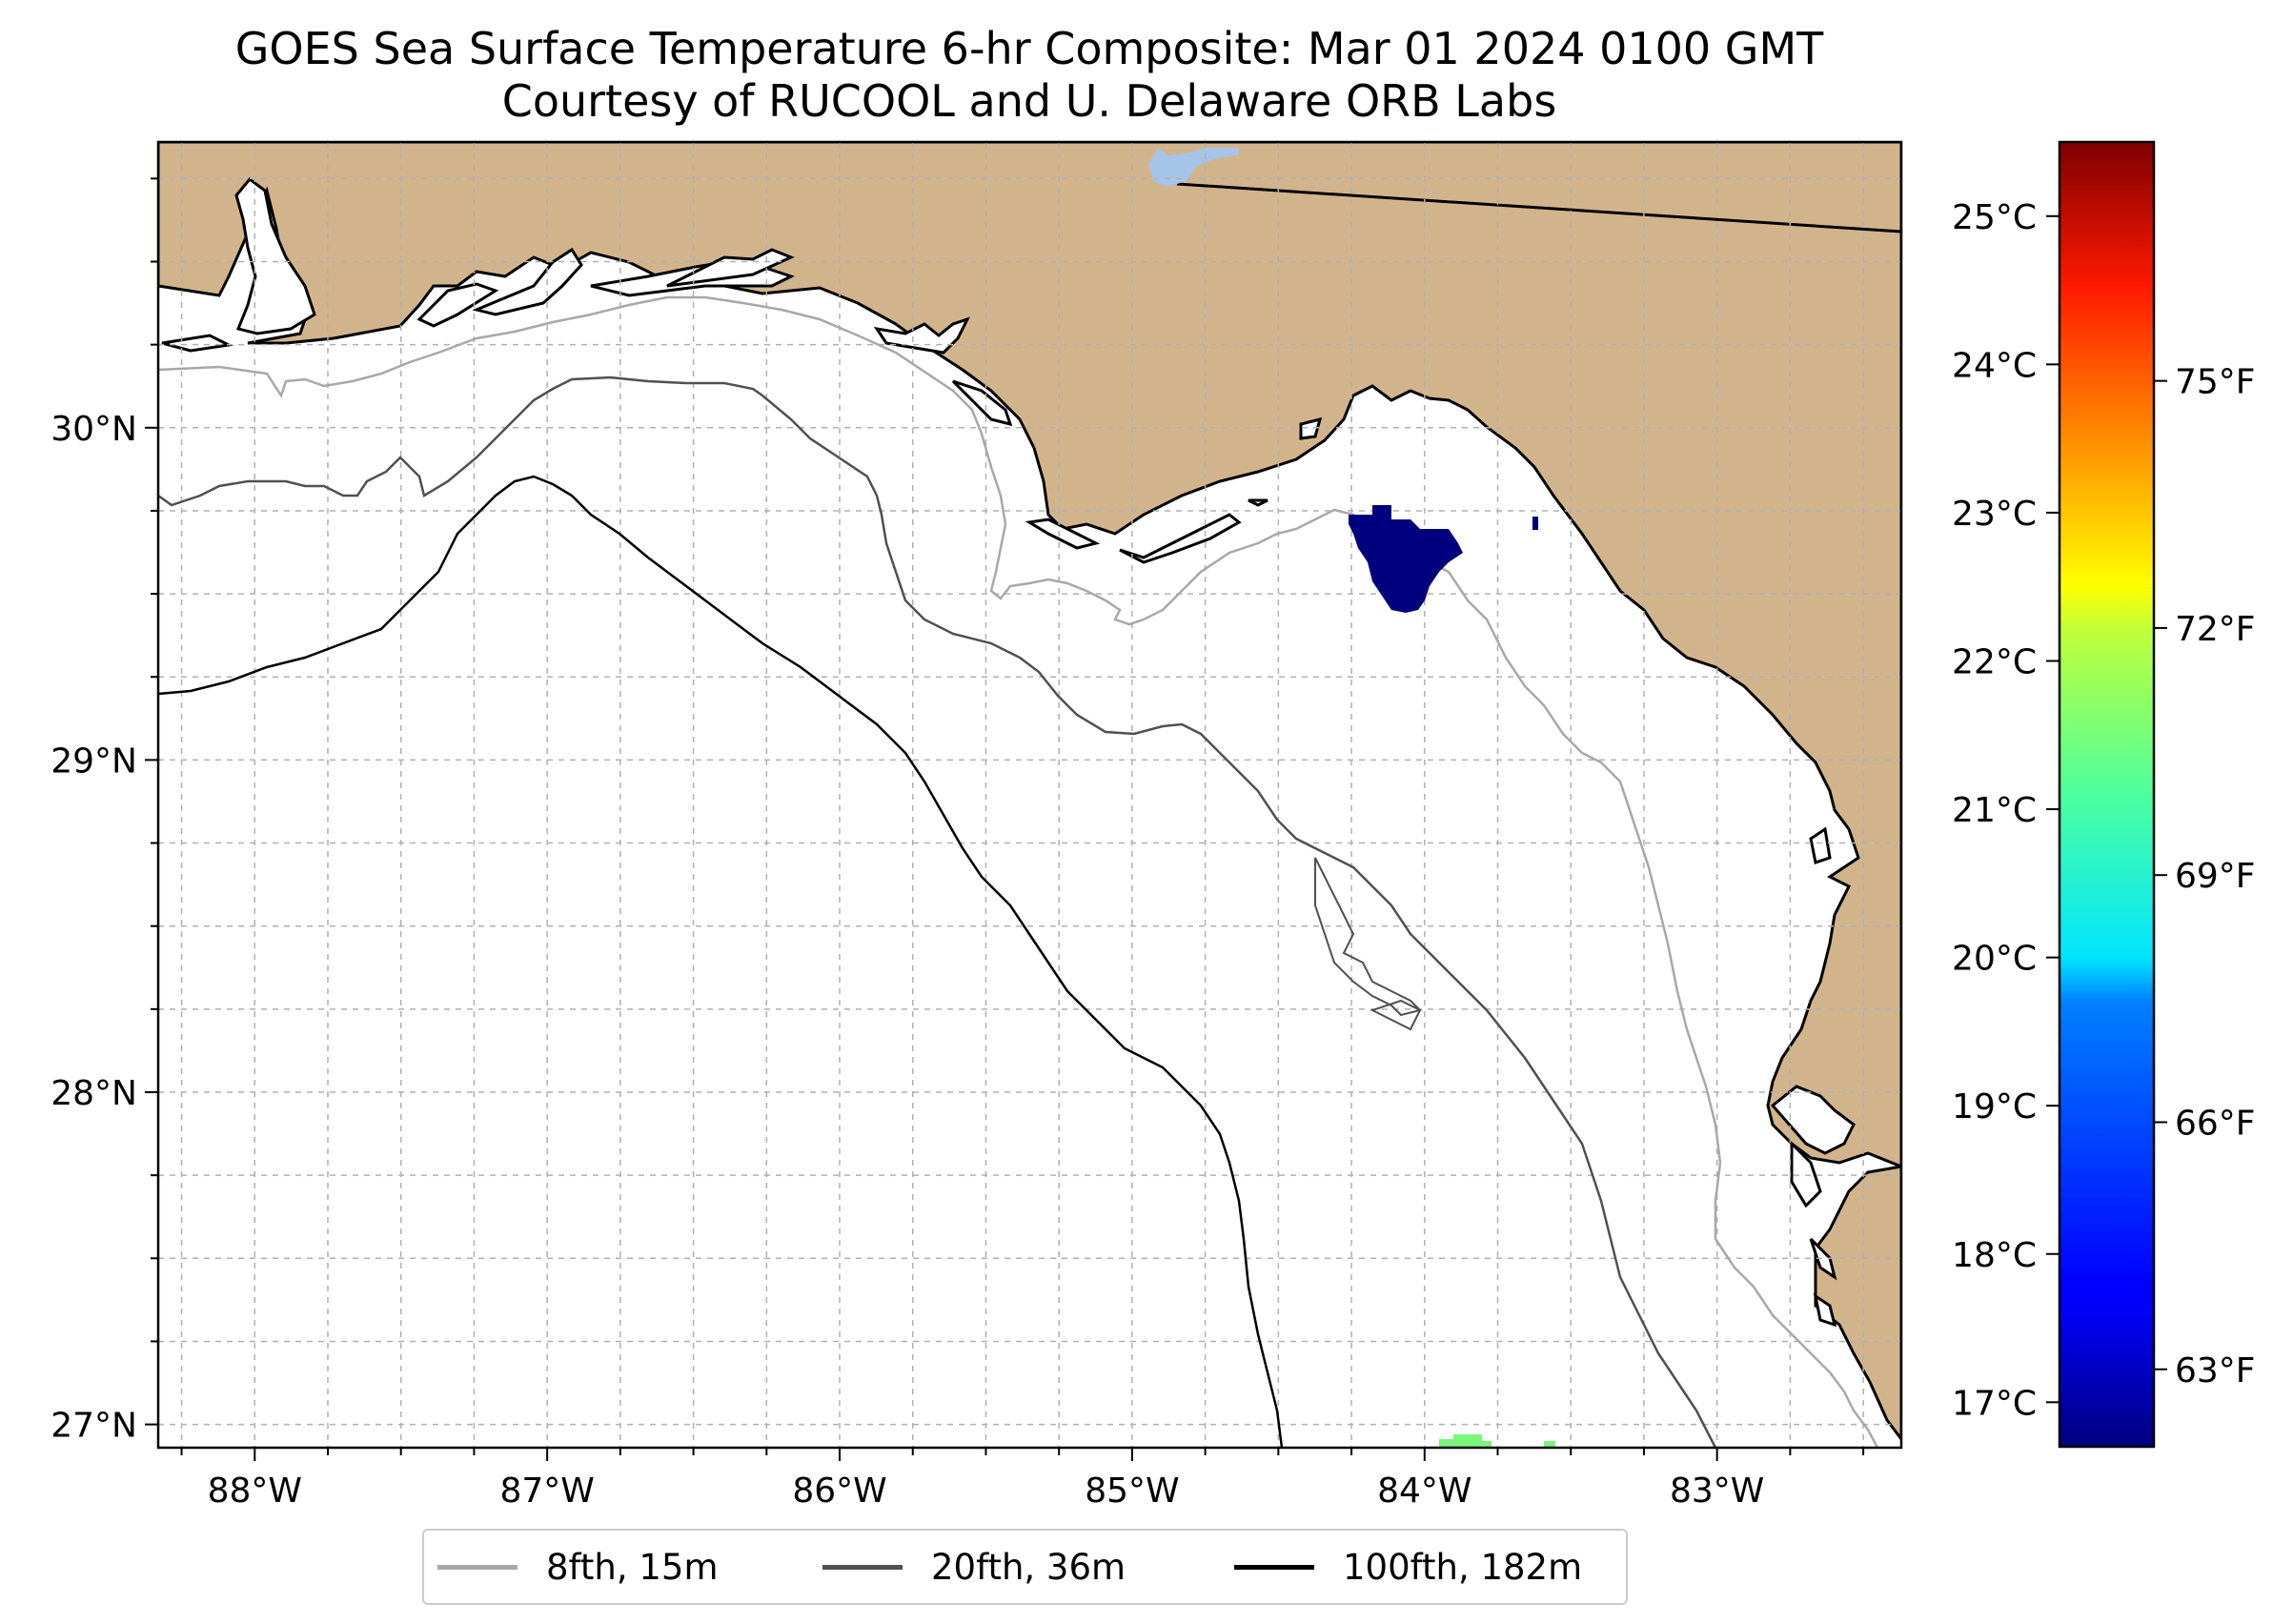 This screenshot has width=2293, height=1624. I want to click on colorbar-fahrenheit-axis: 63°F 66°F 69°F 72°F 75°F, so click(2205, 877).